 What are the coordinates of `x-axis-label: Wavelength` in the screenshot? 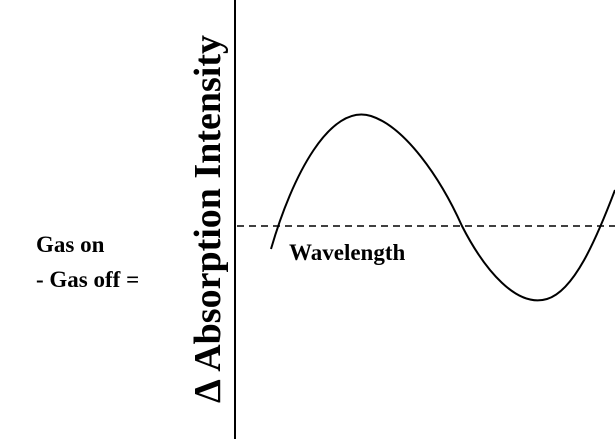 It's located at (347, 252).